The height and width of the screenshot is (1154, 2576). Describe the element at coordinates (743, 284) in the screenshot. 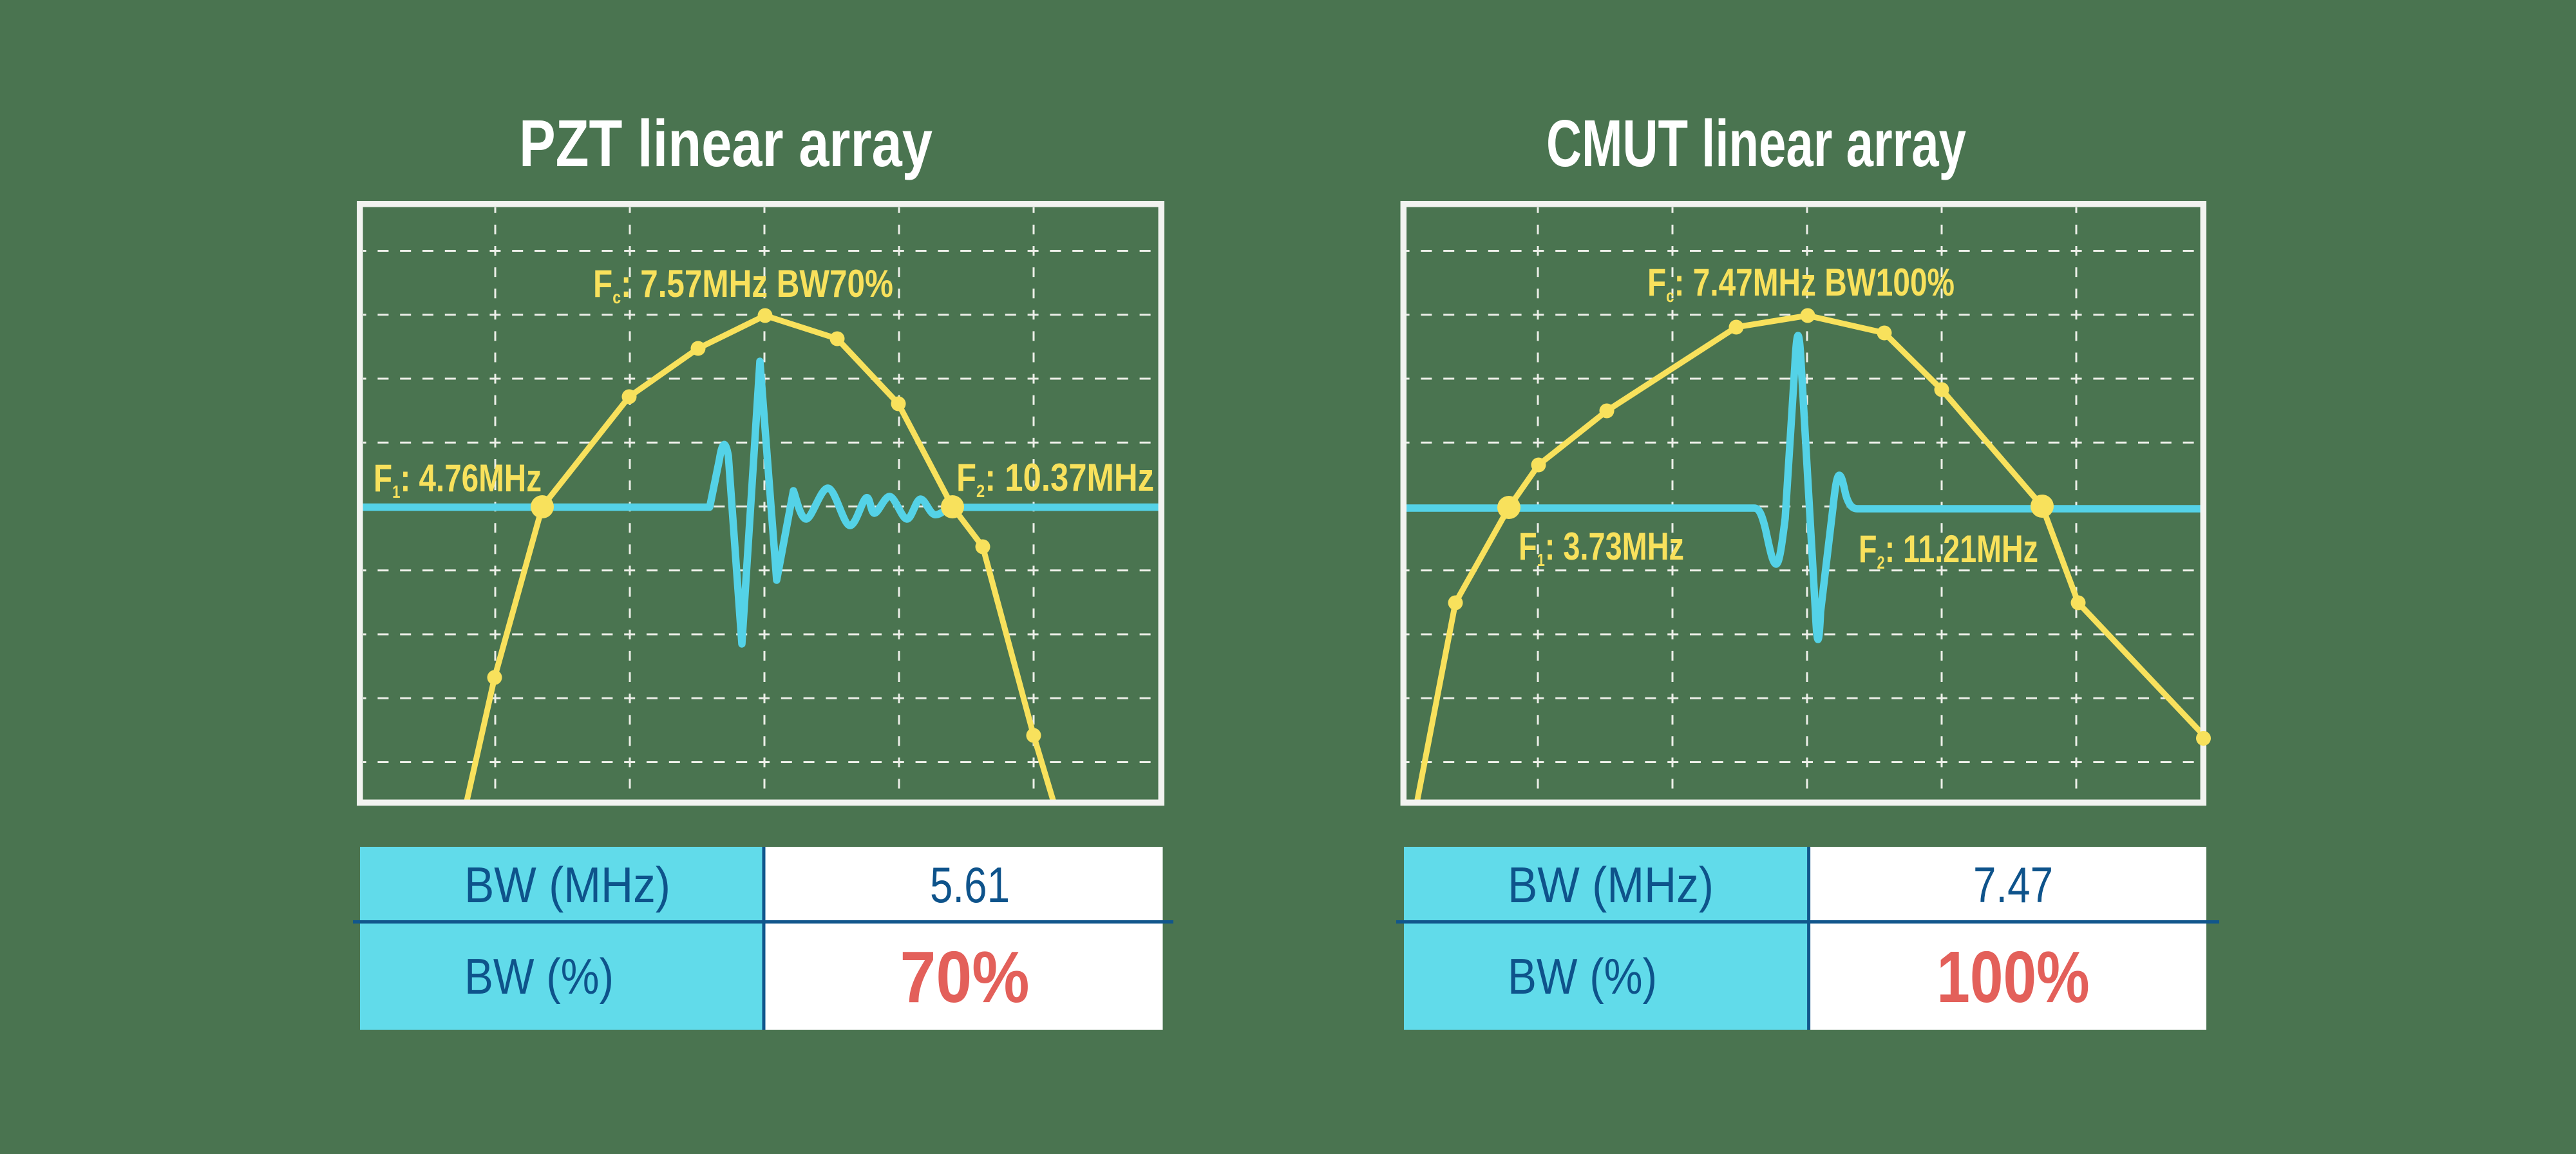

I see `svg-text: Fc: 7.57MHz BW70%` at that location.